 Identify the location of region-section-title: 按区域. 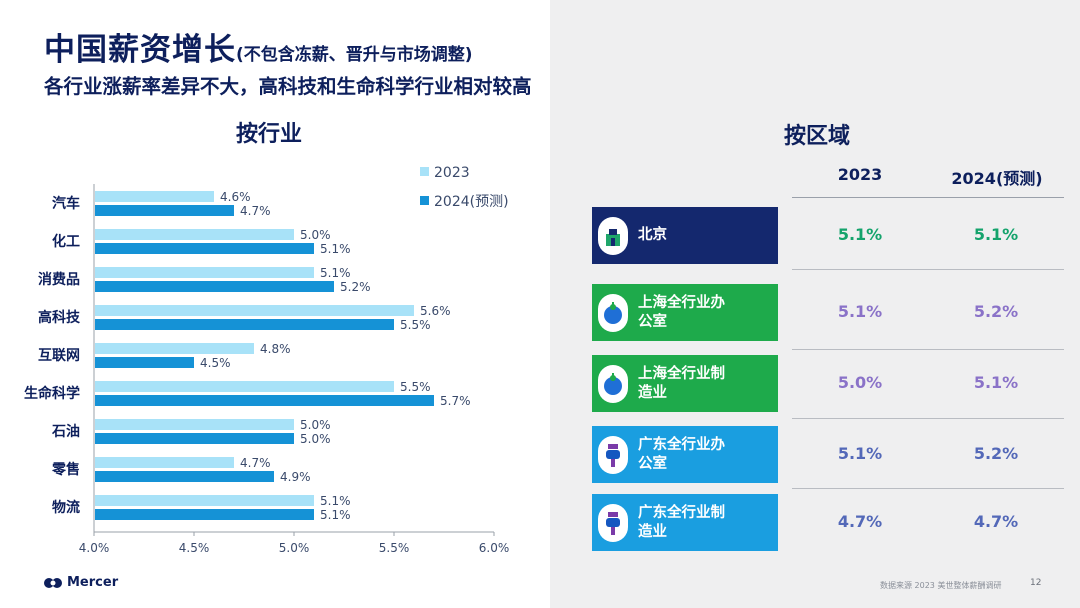
(817, 136).